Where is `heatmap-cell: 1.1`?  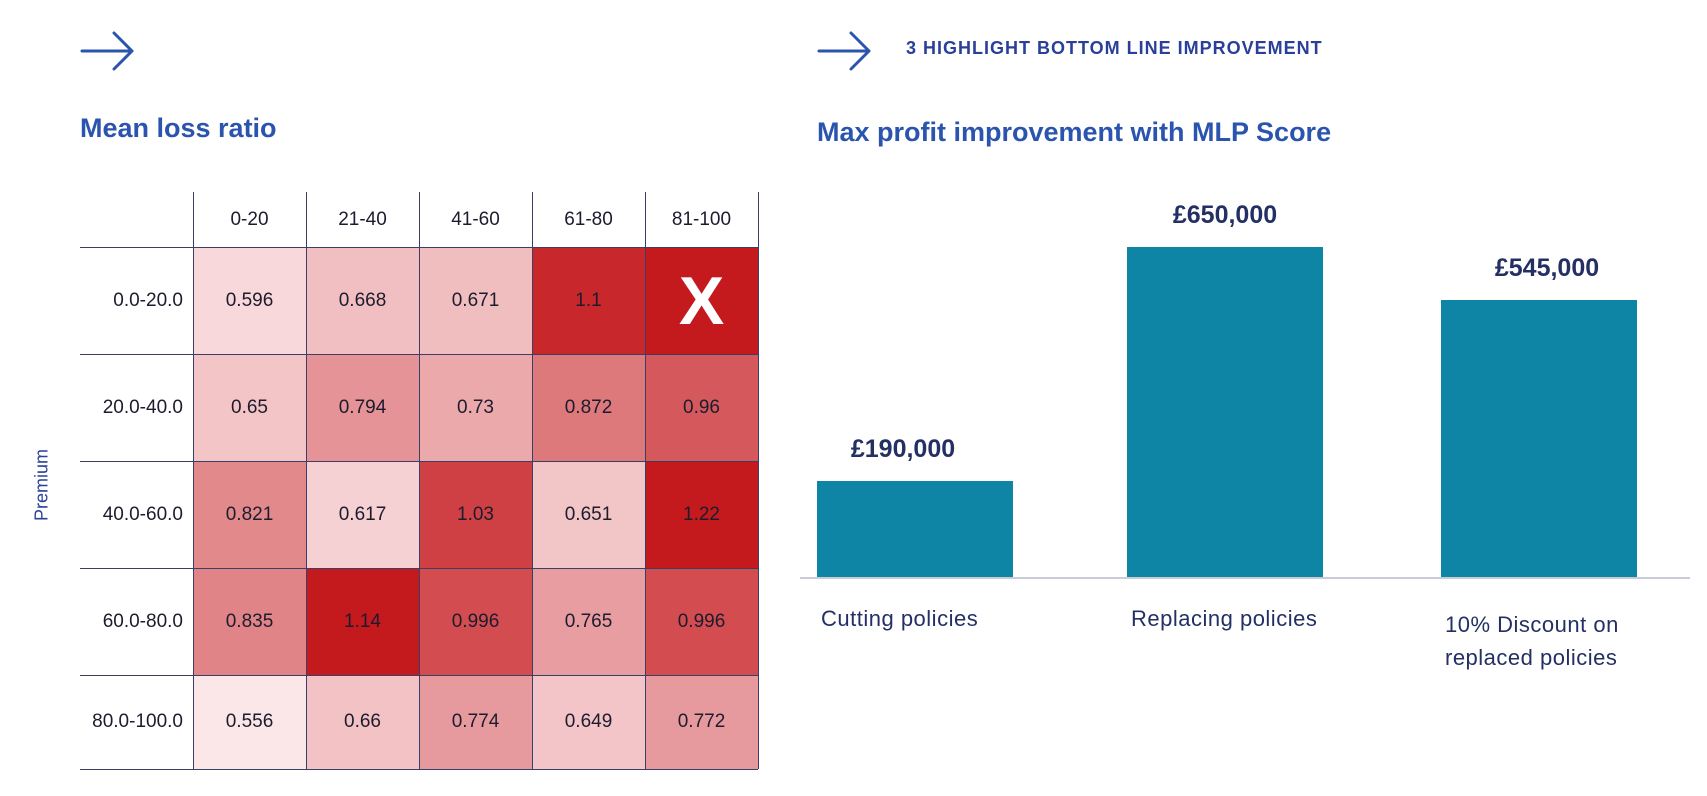 heatmap-cell: 1.1 is located at coordinates (588, 300).